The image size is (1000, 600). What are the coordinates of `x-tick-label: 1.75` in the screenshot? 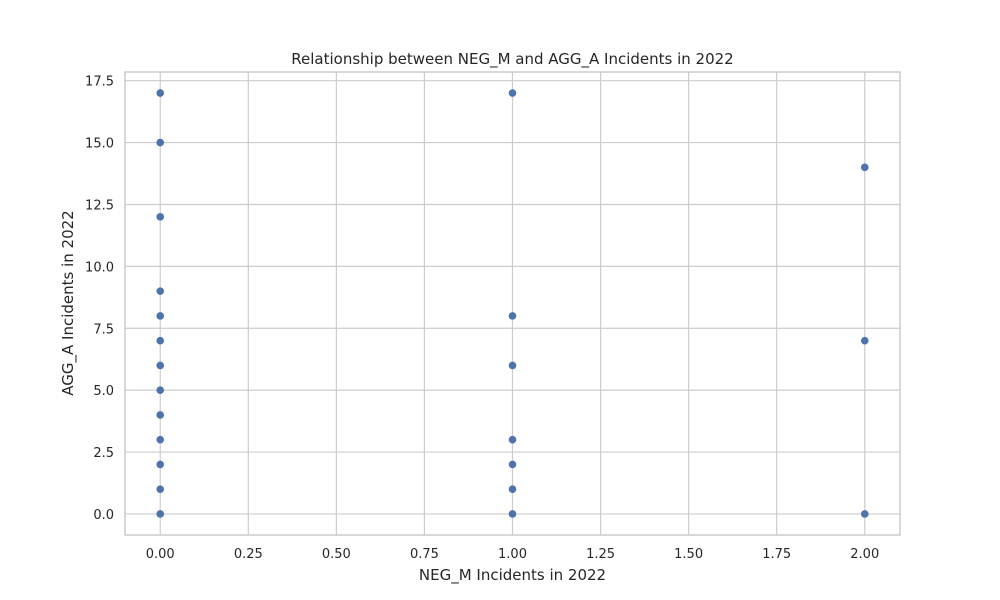 It's located at (776, 554).